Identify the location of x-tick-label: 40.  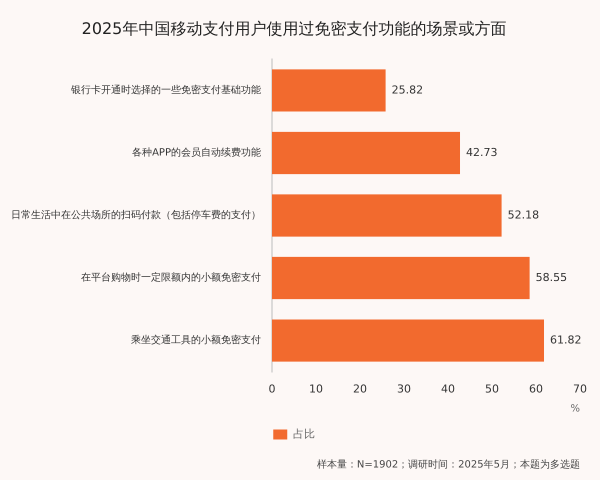
(448, 389).